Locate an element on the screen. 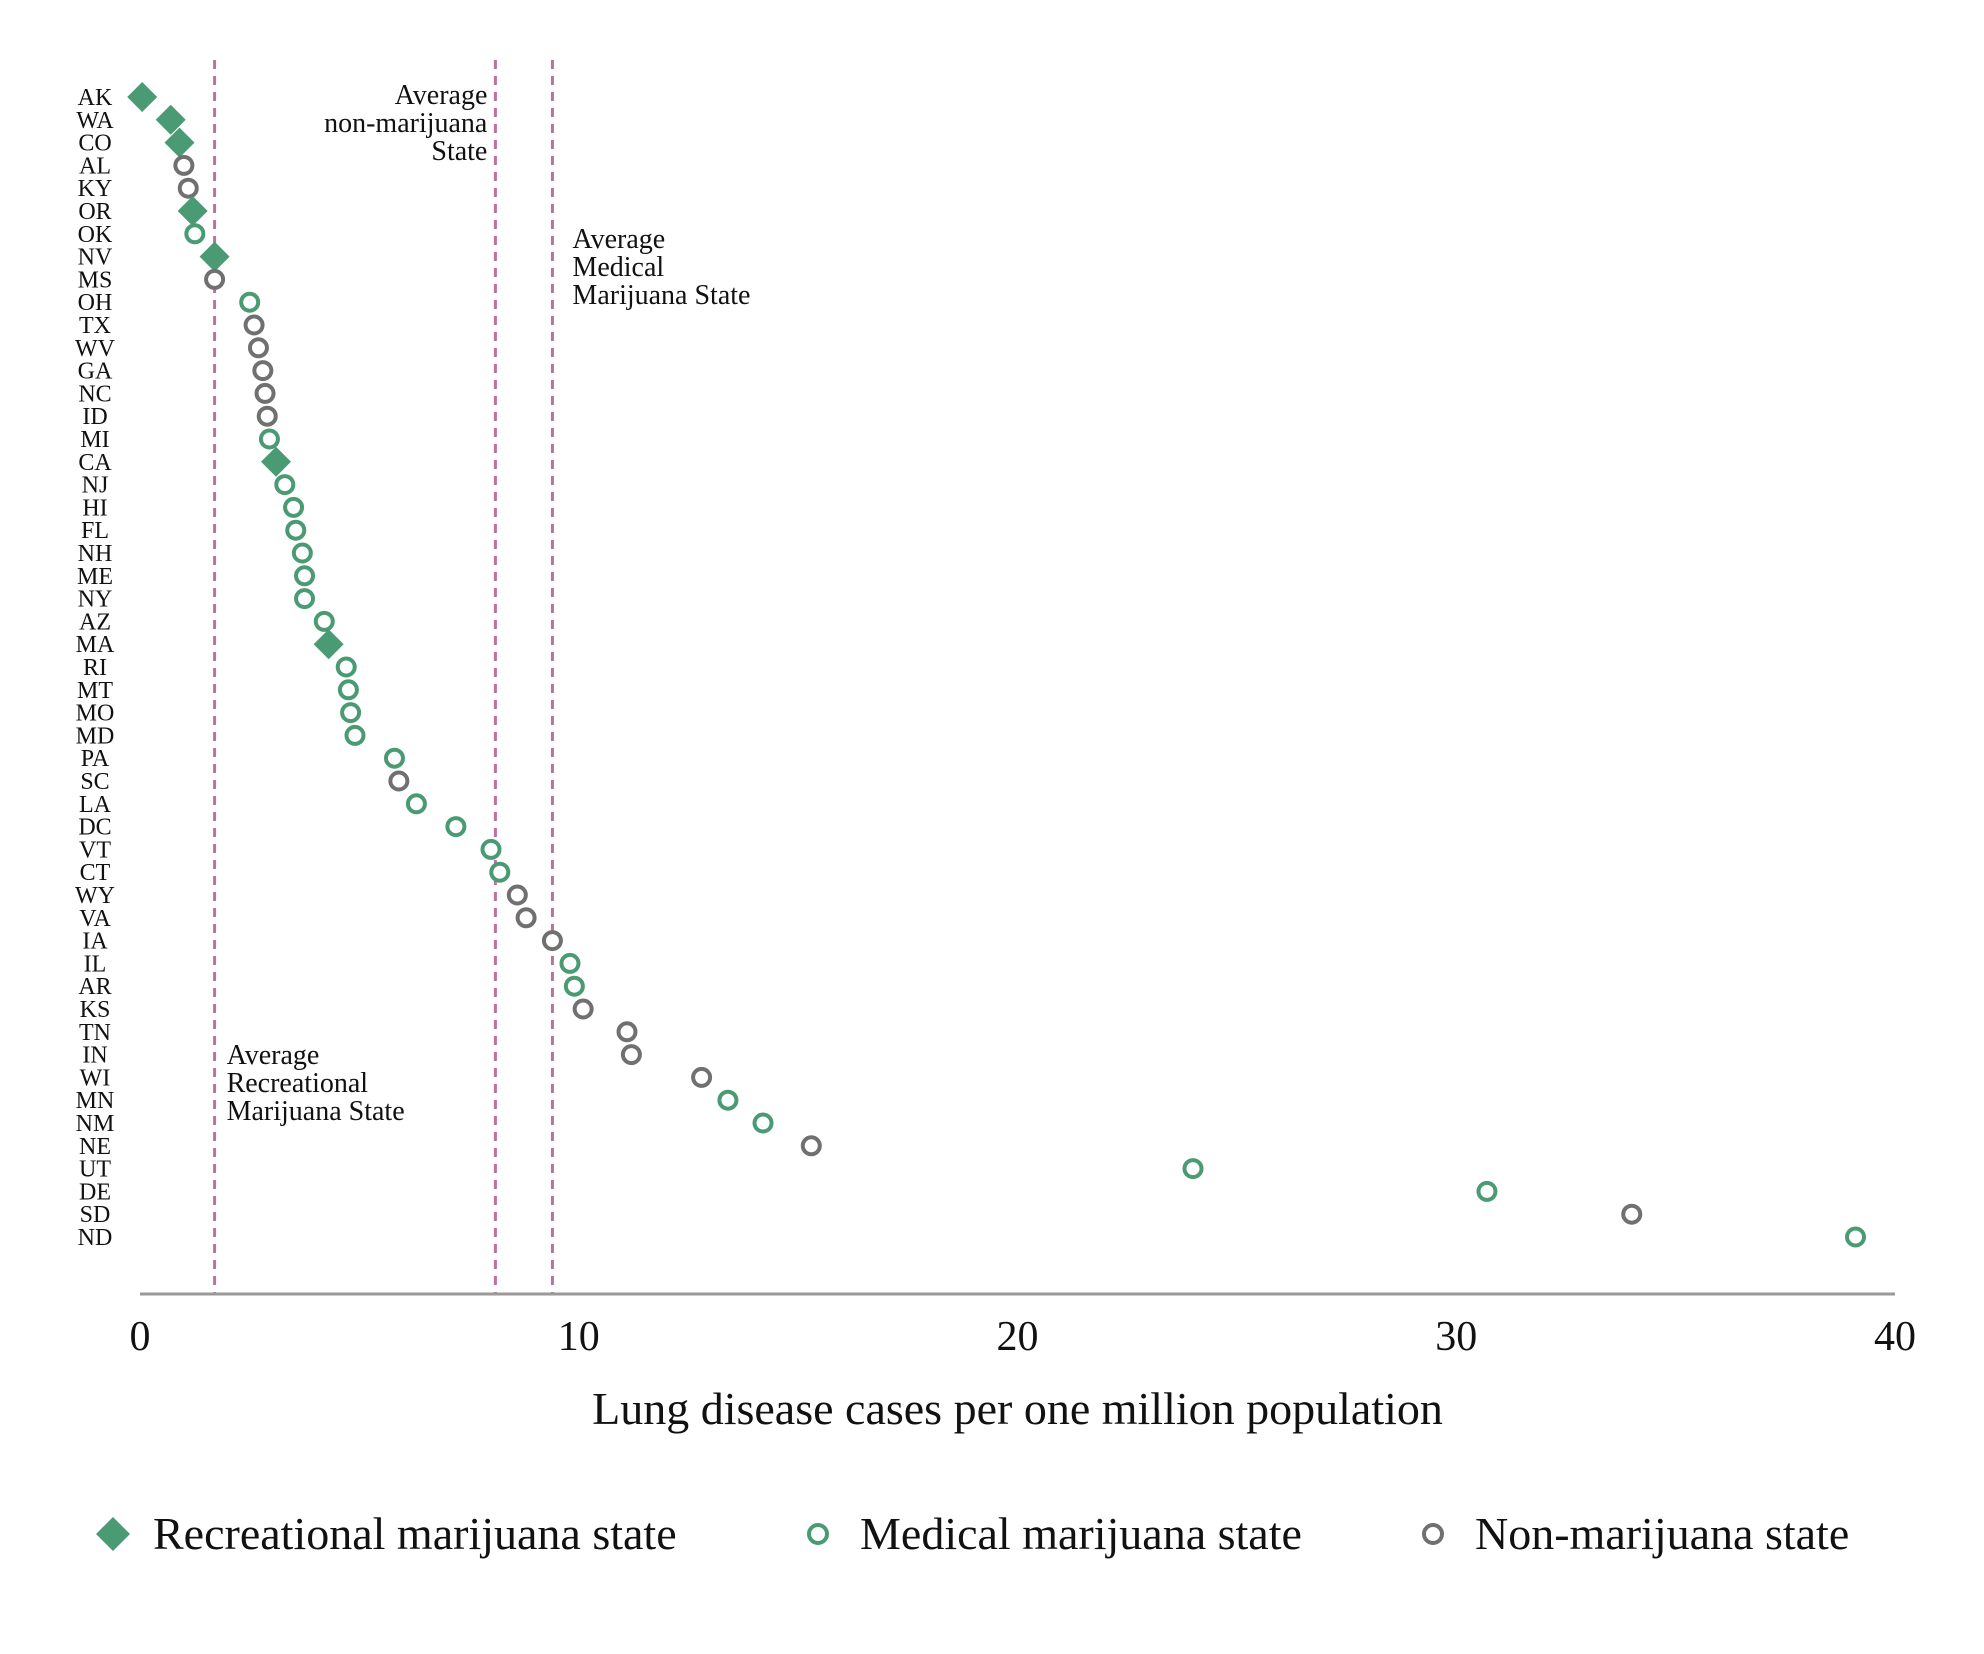 The height and width of the screenshot is (1654, 1984). state-label: RI is located at coordinates (95, 668).